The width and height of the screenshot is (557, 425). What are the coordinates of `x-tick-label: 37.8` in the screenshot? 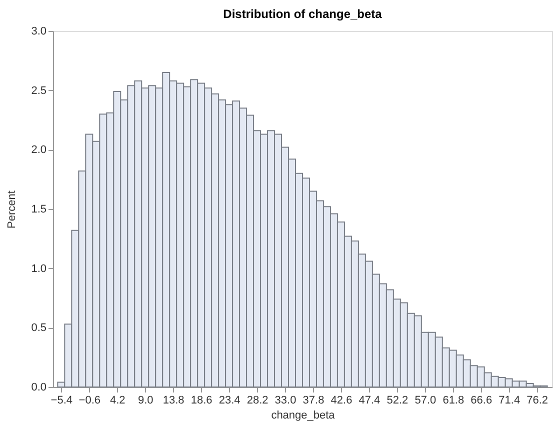 It's located at (313, 400).